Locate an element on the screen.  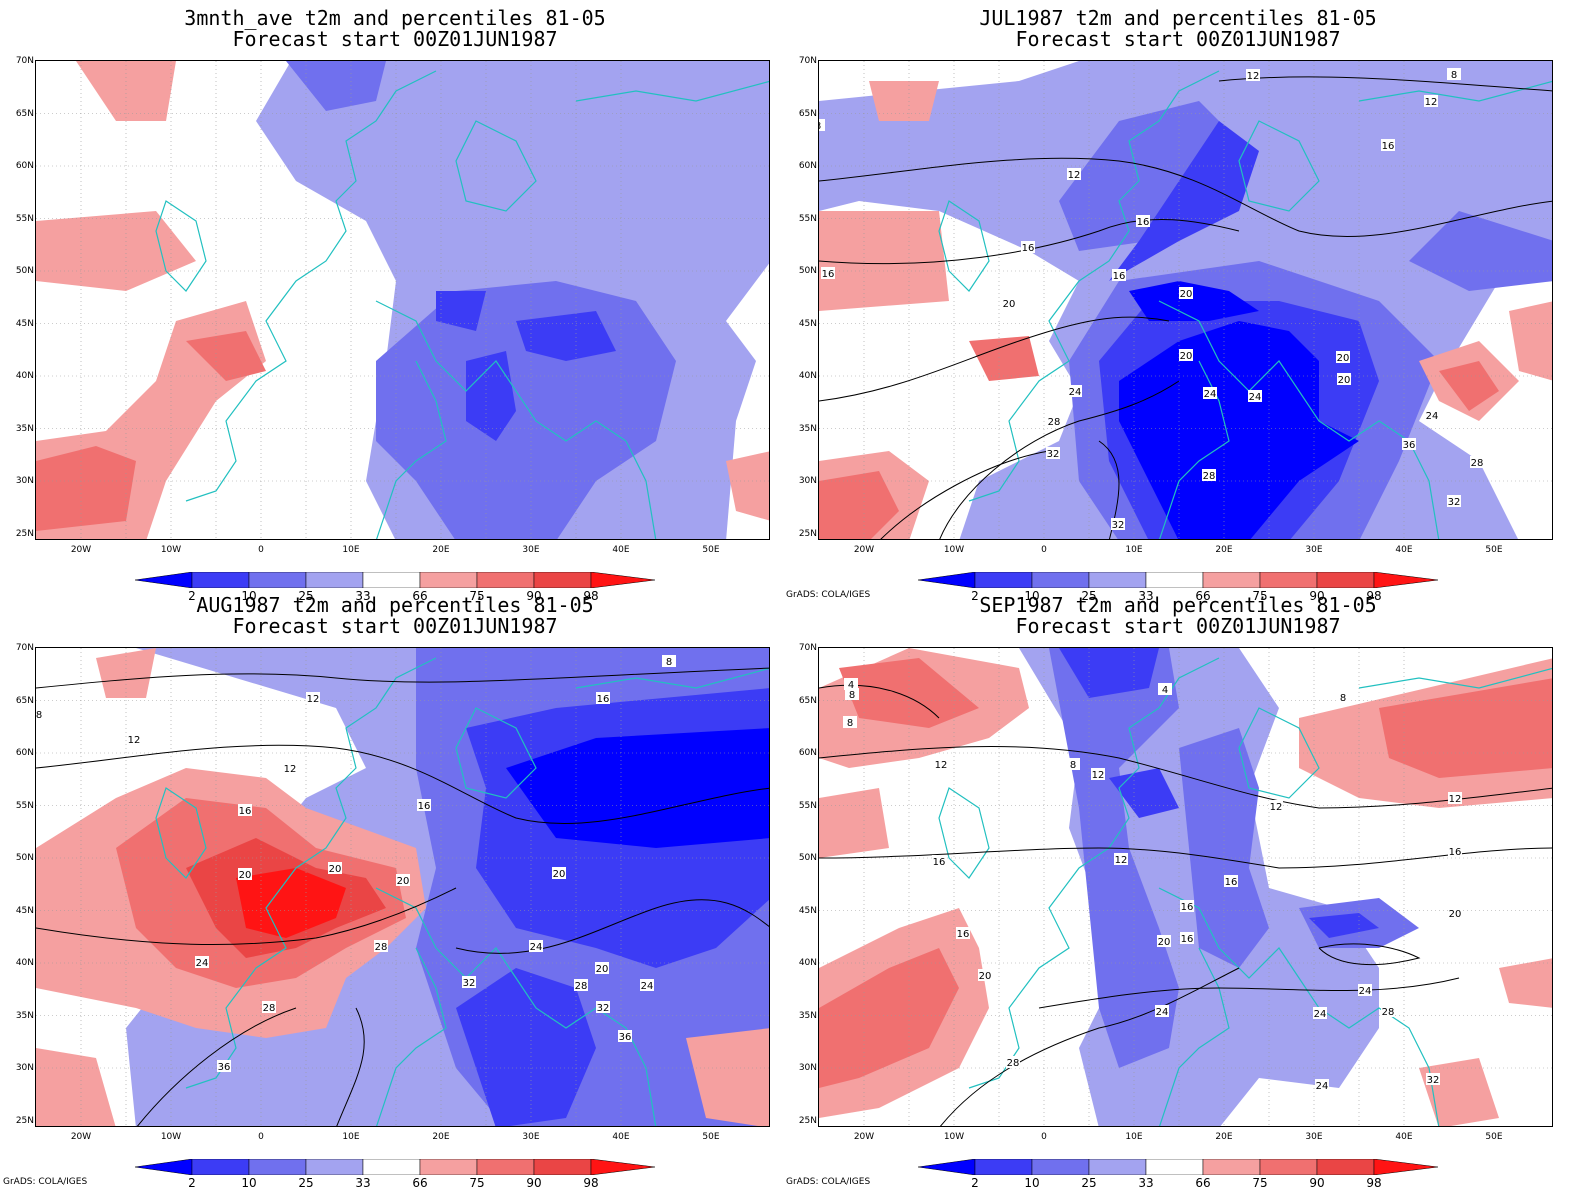
colorbar-label: 2 is located at coordinates (975, 596).